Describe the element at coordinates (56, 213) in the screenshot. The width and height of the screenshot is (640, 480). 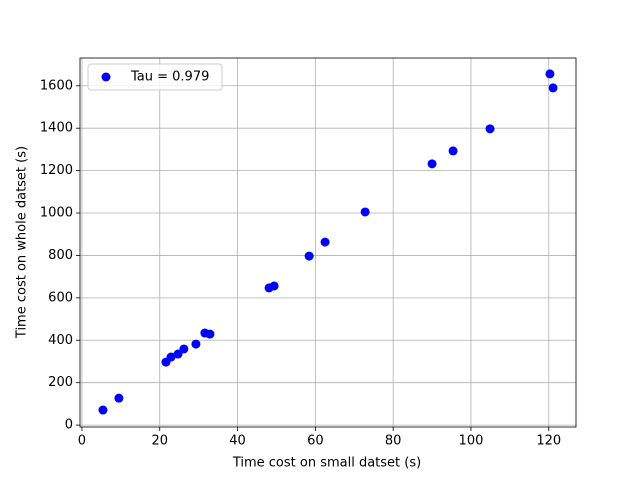
I see `y-tick-label: 1000` at that location.